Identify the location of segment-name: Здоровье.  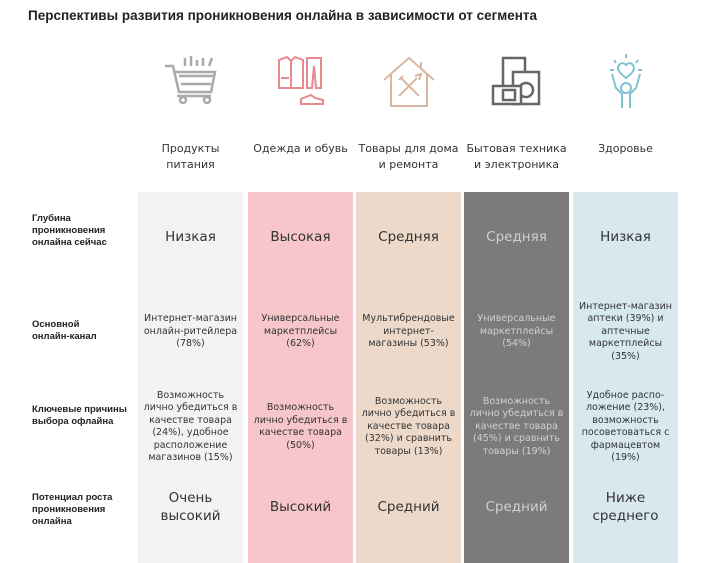
(625, 148).